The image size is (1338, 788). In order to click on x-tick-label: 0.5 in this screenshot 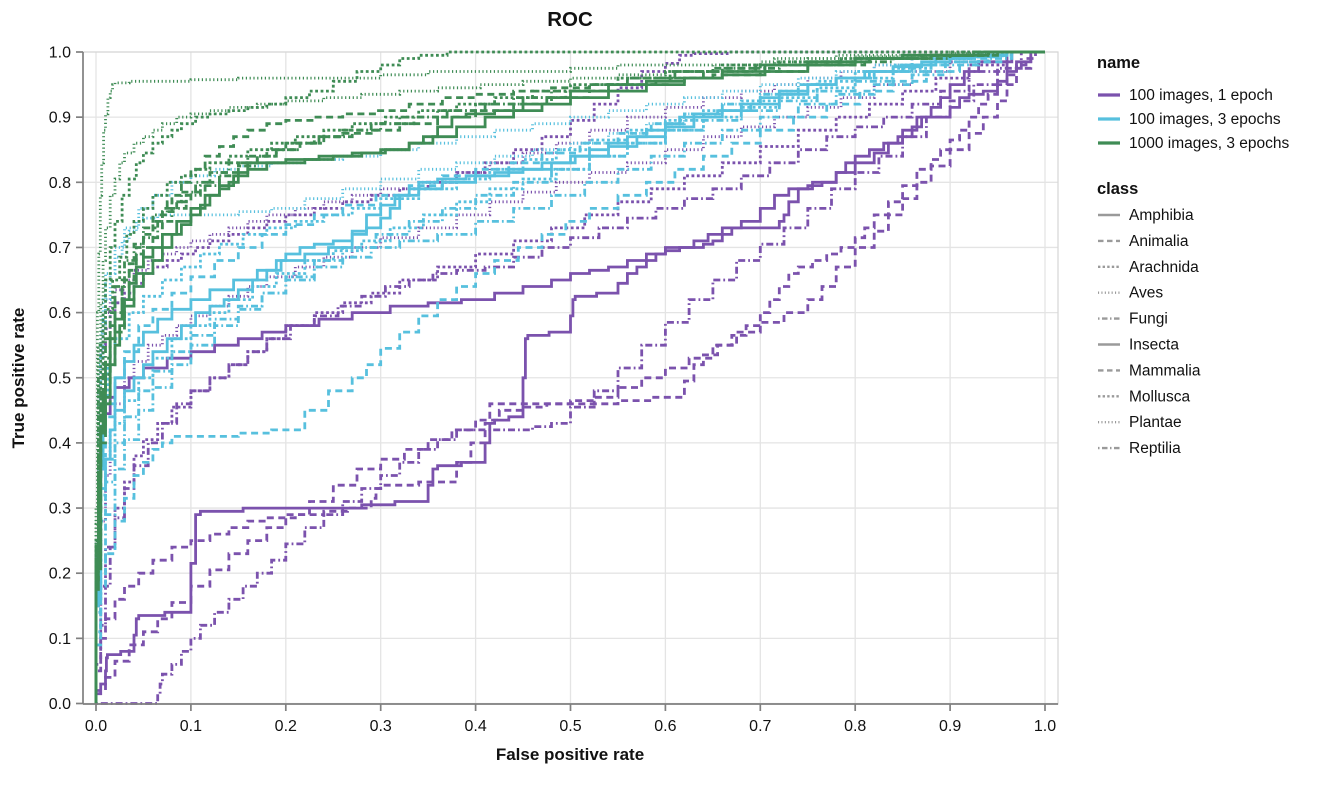, I will do `click(570, 726)`.